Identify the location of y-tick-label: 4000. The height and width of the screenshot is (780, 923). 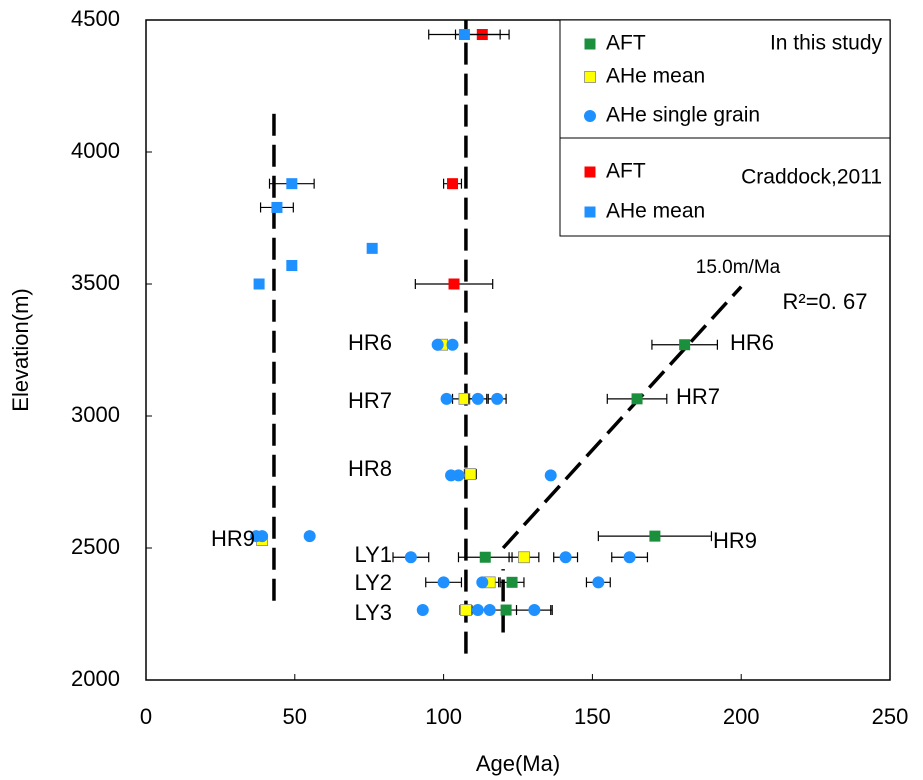
(95, 150).